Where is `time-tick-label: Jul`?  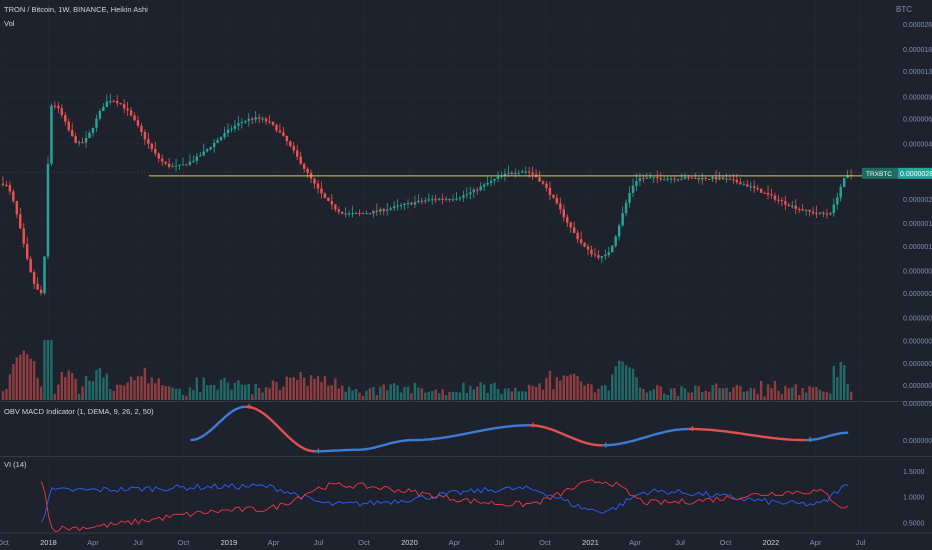 time-tick-label: Jul is located at coordinates (500, 542).